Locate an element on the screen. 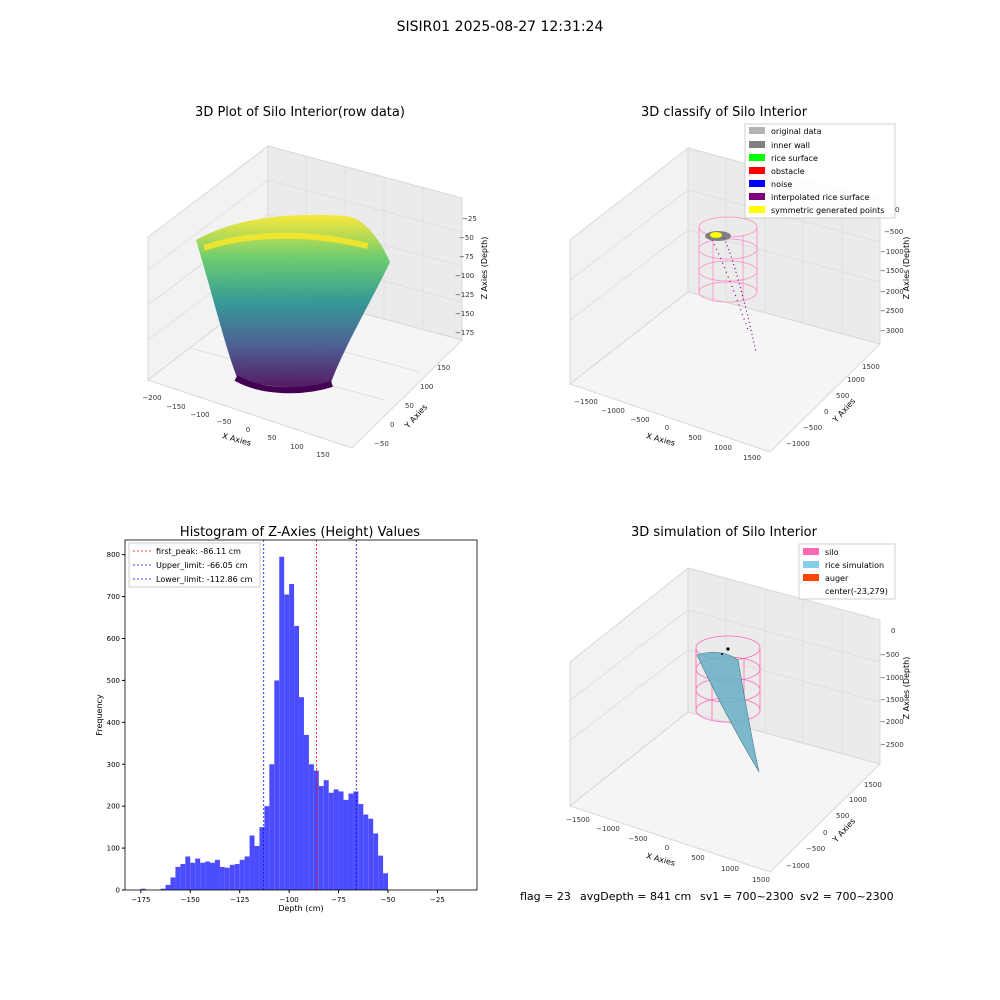 The width and height of the screenshot is (1000, 1000). raw-3d-y-tick: −50 is located at coordinates (381, 444).